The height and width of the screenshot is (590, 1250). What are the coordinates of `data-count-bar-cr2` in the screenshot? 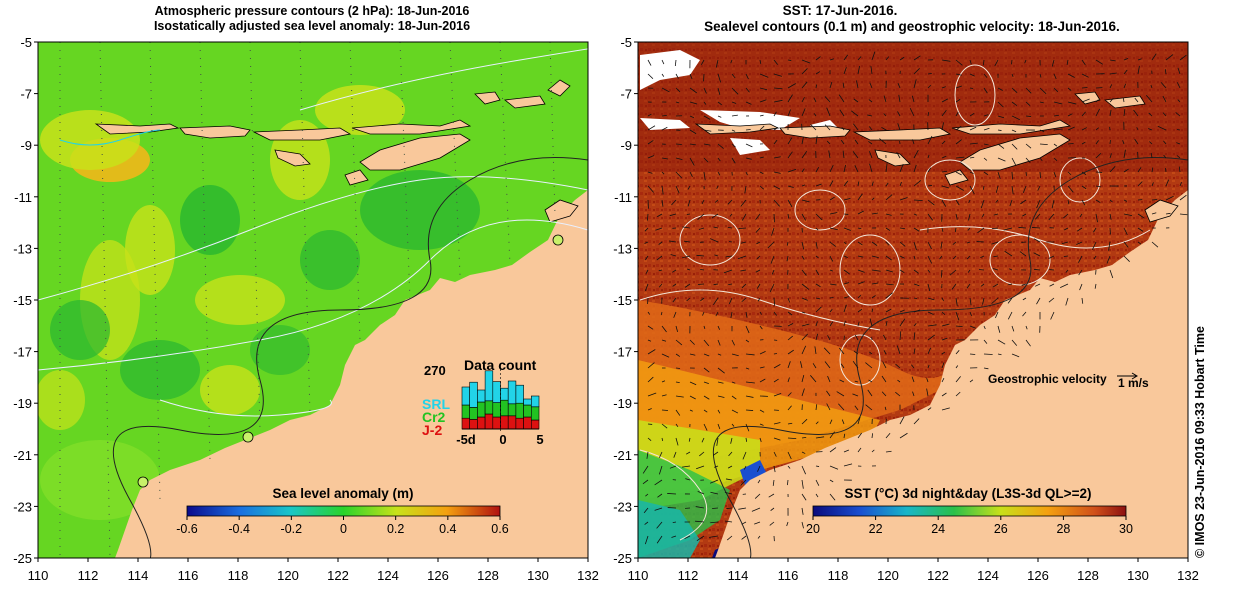 It's located at (527, 411).